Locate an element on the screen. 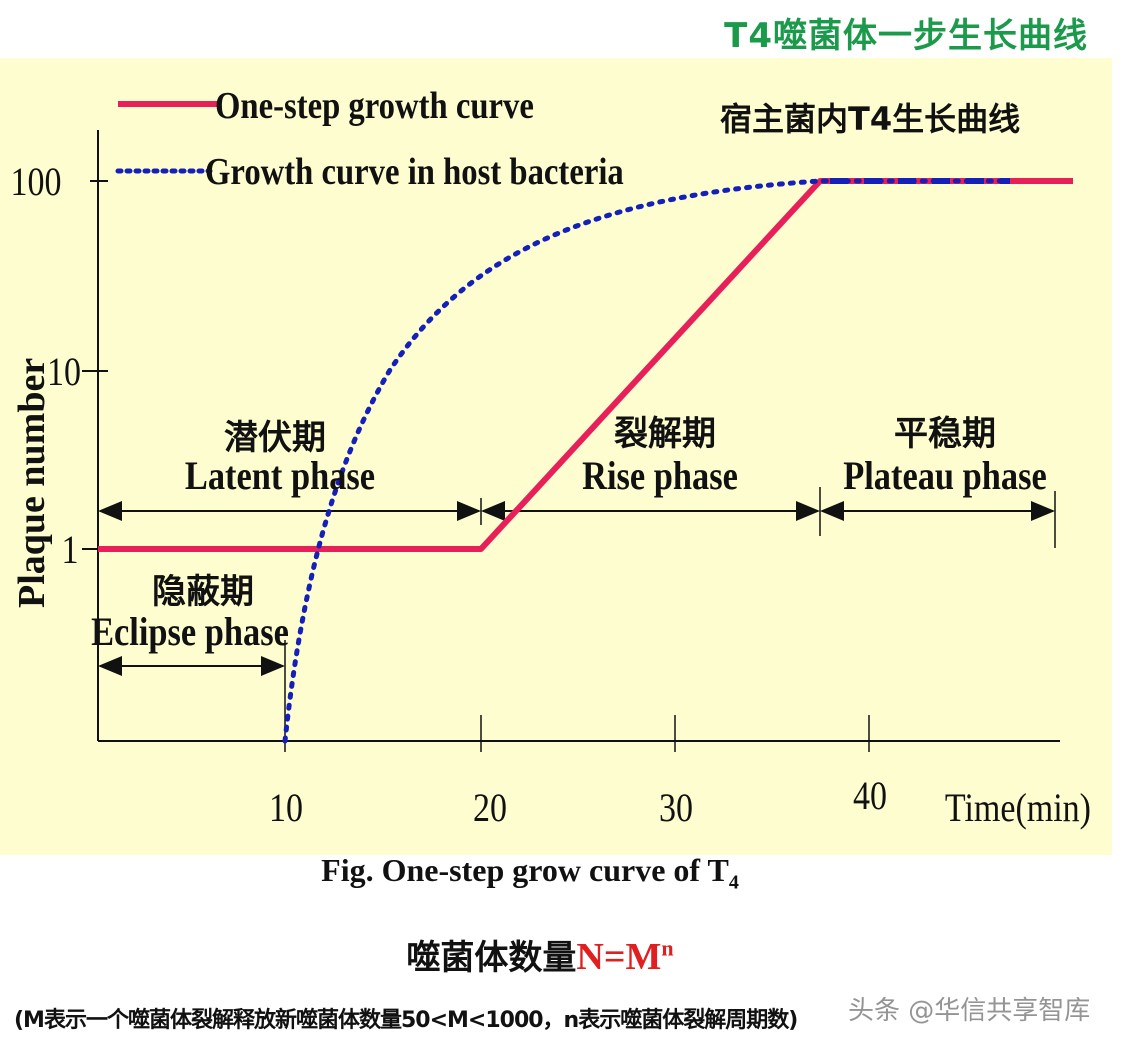 The image size is (1140, 1046). phase-latent-cn: 潜伏期 is located at coordinates (275, 438).